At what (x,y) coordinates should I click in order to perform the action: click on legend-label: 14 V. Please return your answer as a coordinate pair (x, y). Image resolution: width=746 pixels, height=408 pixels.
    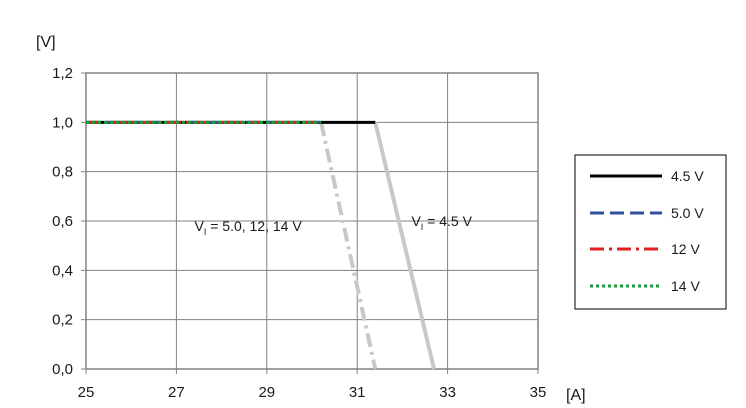
    Looking at the image, I should click on (685, 286).